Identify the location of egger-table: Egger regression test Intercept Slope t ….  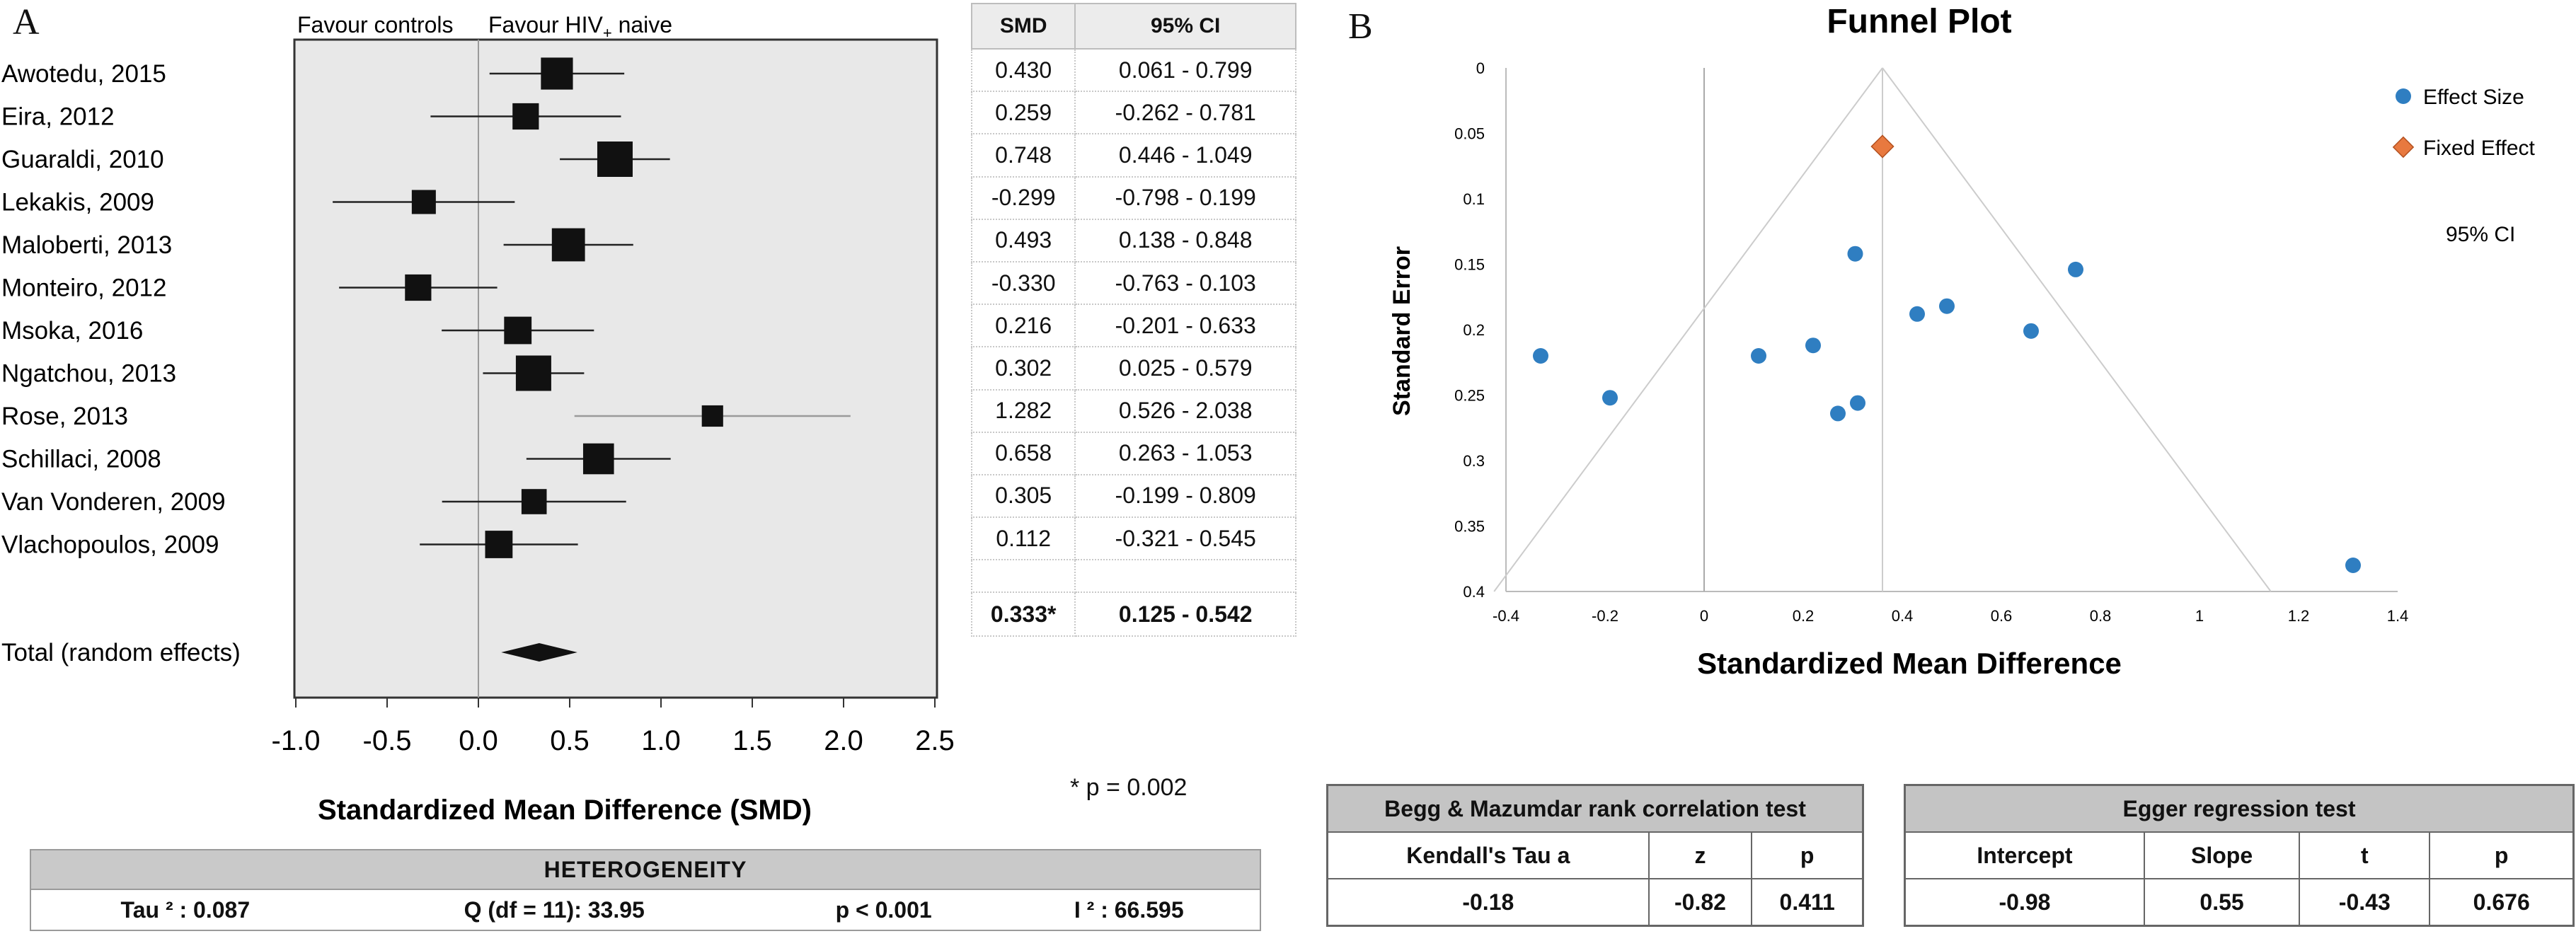
(2239, 856).